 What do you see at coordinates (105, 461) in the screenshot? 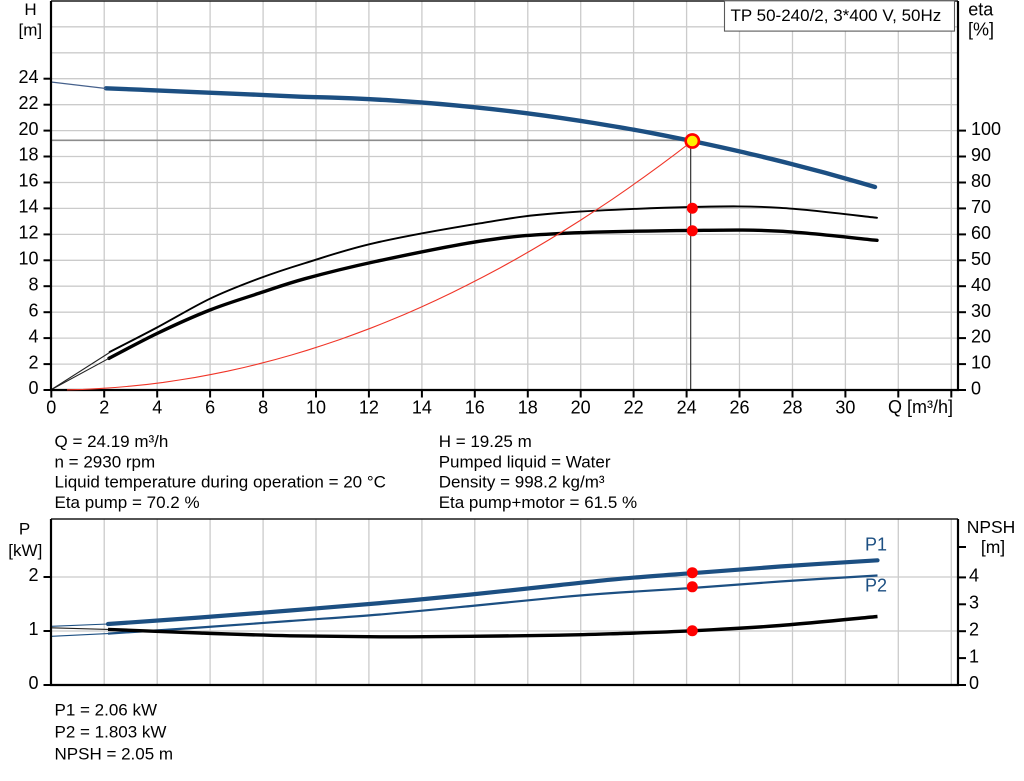
I see `svg-text: n = 2930 rpm` at bounding box center [105, 461].